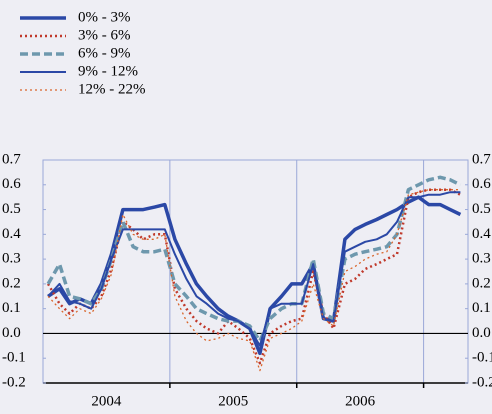 The height and width of the screenshot is (414, 492). Describe the element at coordinates (11, 333) in the screenshot. I see `y-tick-label: 0.0` at that location.